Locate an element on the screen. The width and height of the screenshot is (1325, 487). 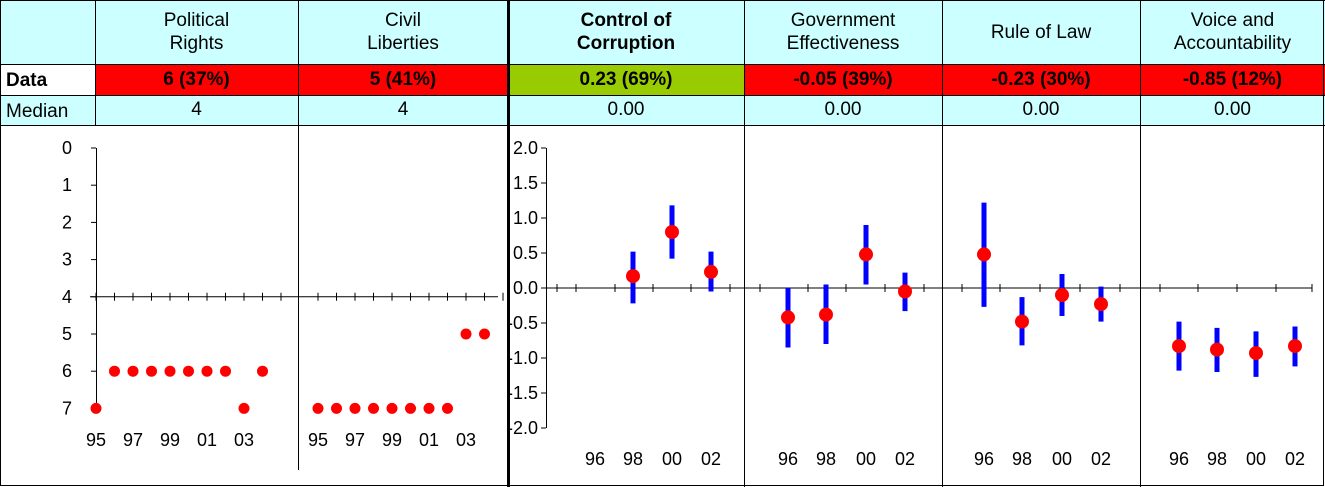
y-tick-label: -0.5 is located at coordinates (522, 323).